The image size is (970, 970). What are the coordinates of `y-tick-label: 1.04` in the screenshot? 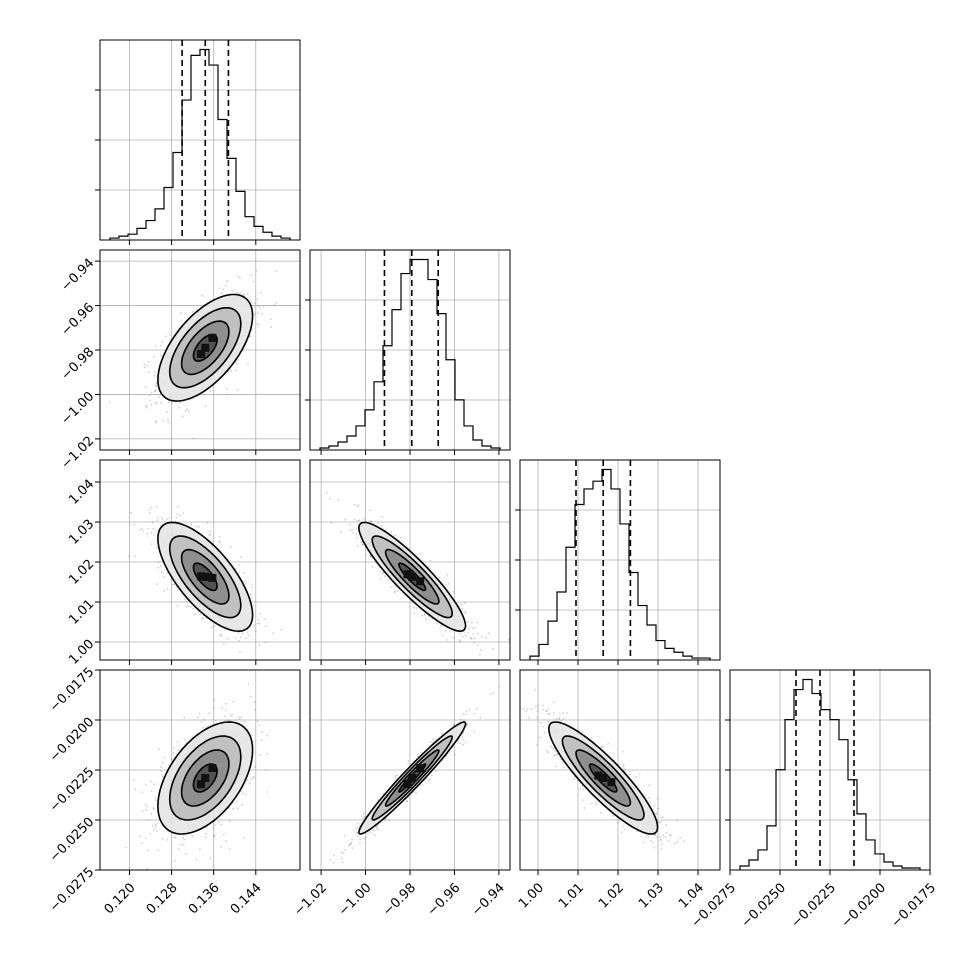 It's located at (81, 492).